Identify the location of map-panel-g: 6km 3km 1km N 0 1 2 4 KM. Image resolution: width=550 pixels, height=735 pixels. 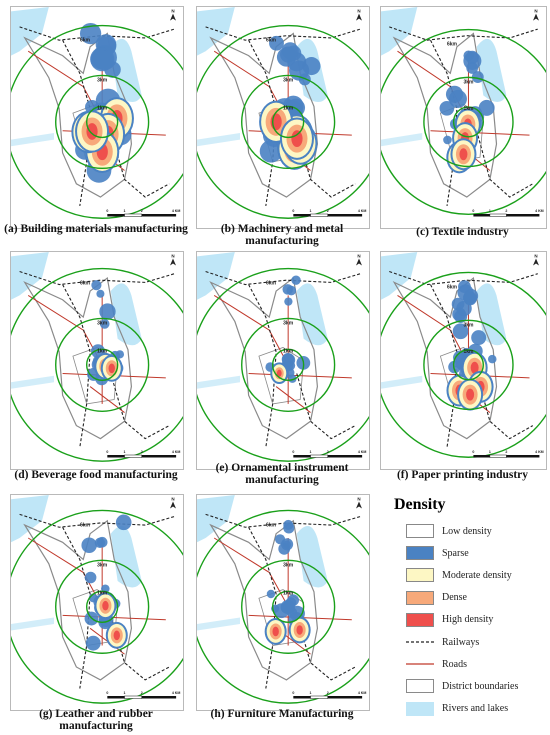
(97, 602).